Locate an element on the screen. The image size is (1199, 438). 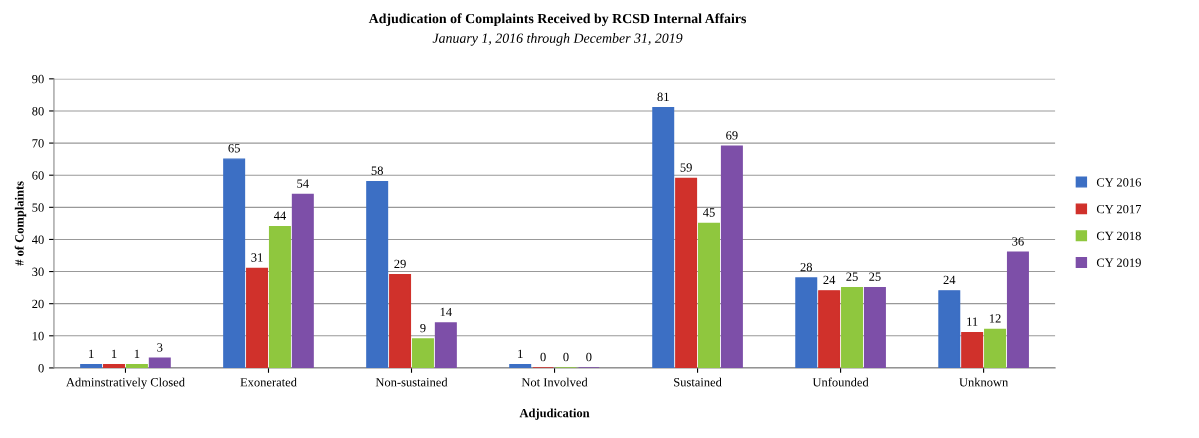
y-tick-label: 70 is located at coordinates (38, 143).